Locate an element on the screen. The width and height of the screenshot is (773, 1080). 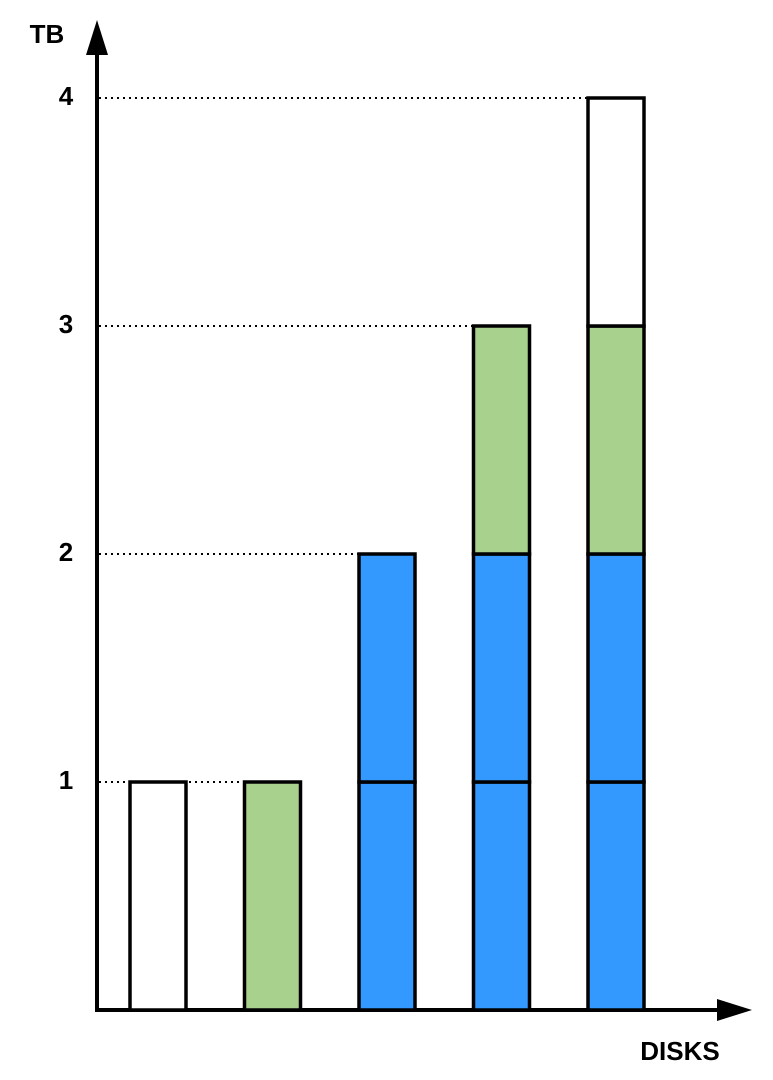
y-tick-label: 2 is located at coordinates (66, 552).